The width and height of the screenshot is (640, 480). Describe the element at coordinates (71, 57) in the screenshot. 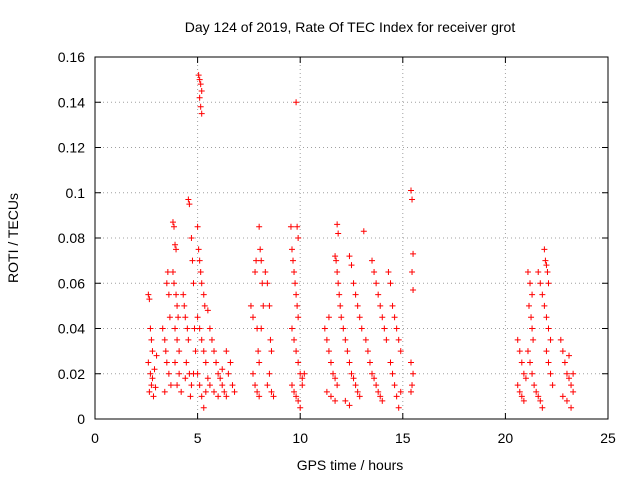

I see `y-tick-label: 0.16` at that location.